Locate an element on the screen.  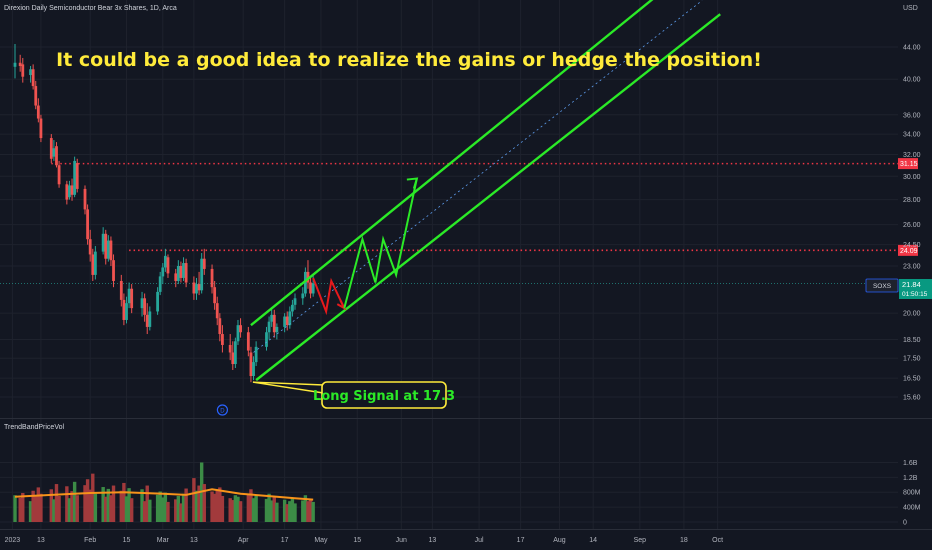
dividend-event-marker: D is located at coordinates (222, 410).